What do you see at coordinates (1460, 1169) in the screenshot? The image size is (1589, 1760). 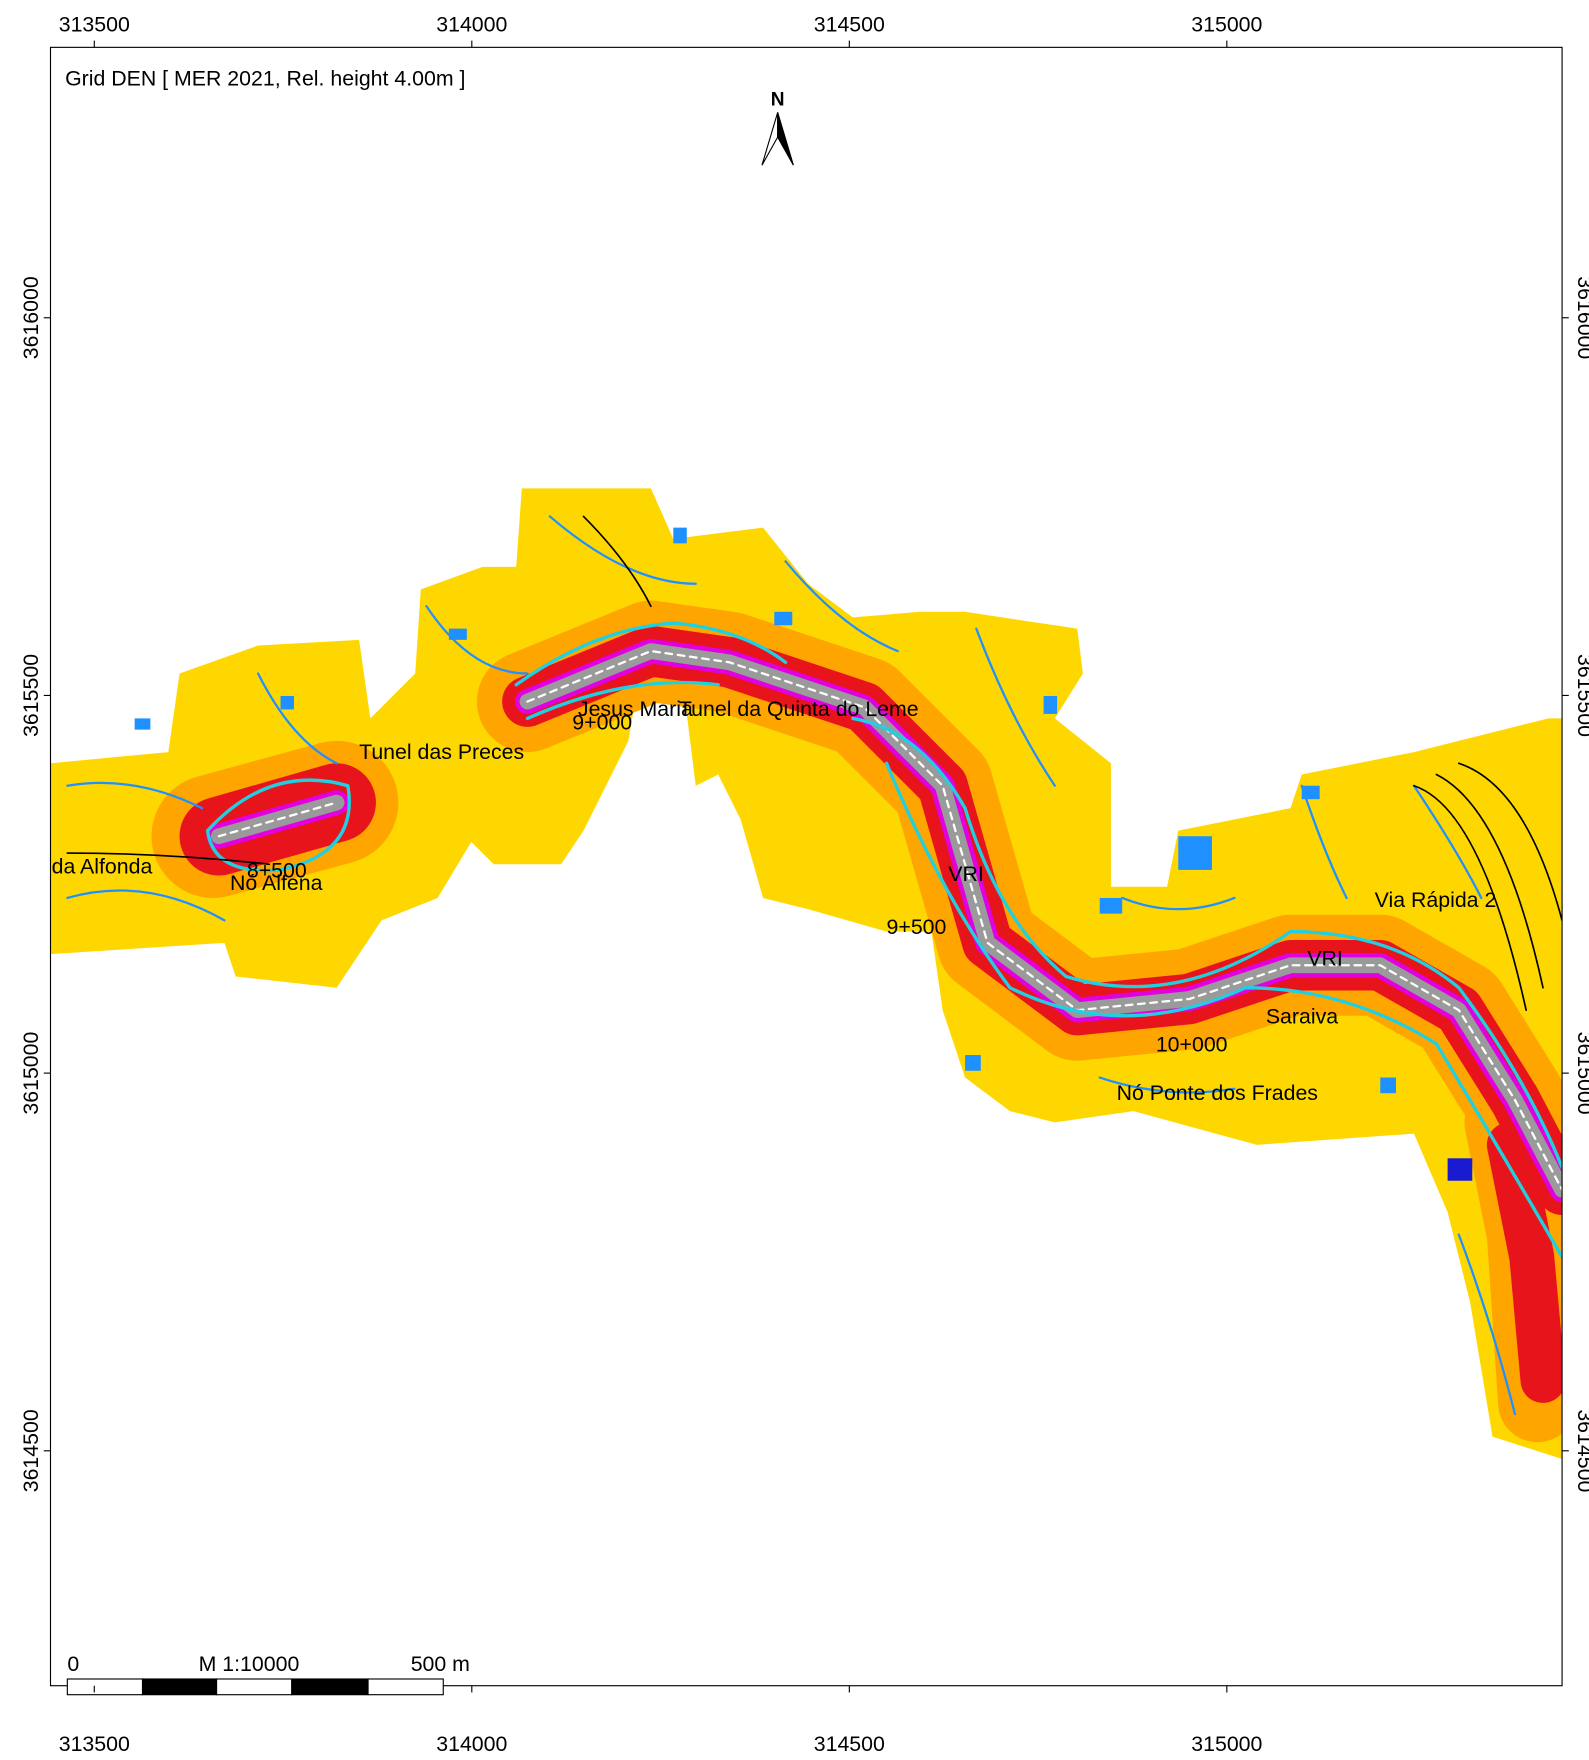 I see `building-highlight` at bounding box center [1460, 1169].